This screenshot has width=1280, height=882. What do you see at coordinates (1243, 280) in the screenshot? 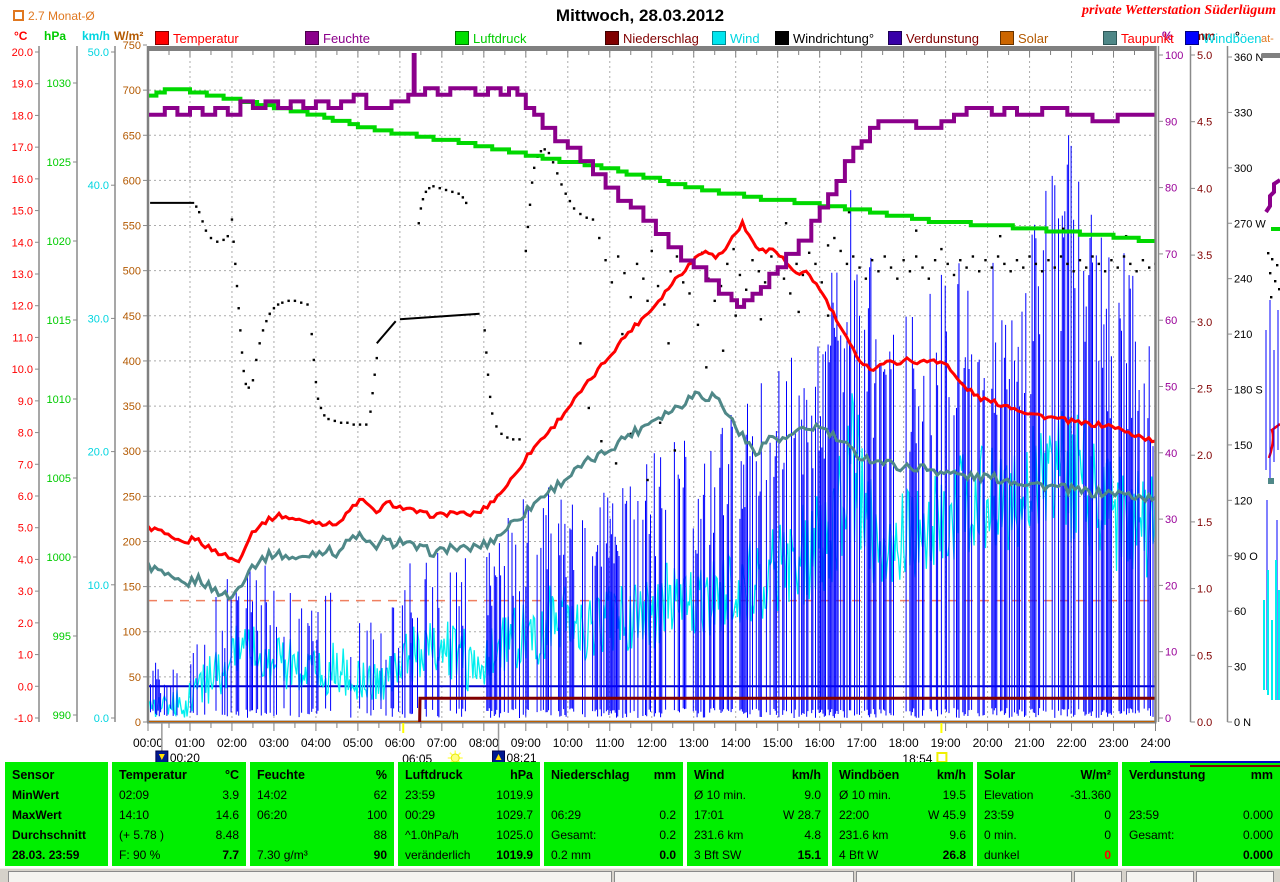
I see `svg-text: 240` at bounding box center [1243, 280].